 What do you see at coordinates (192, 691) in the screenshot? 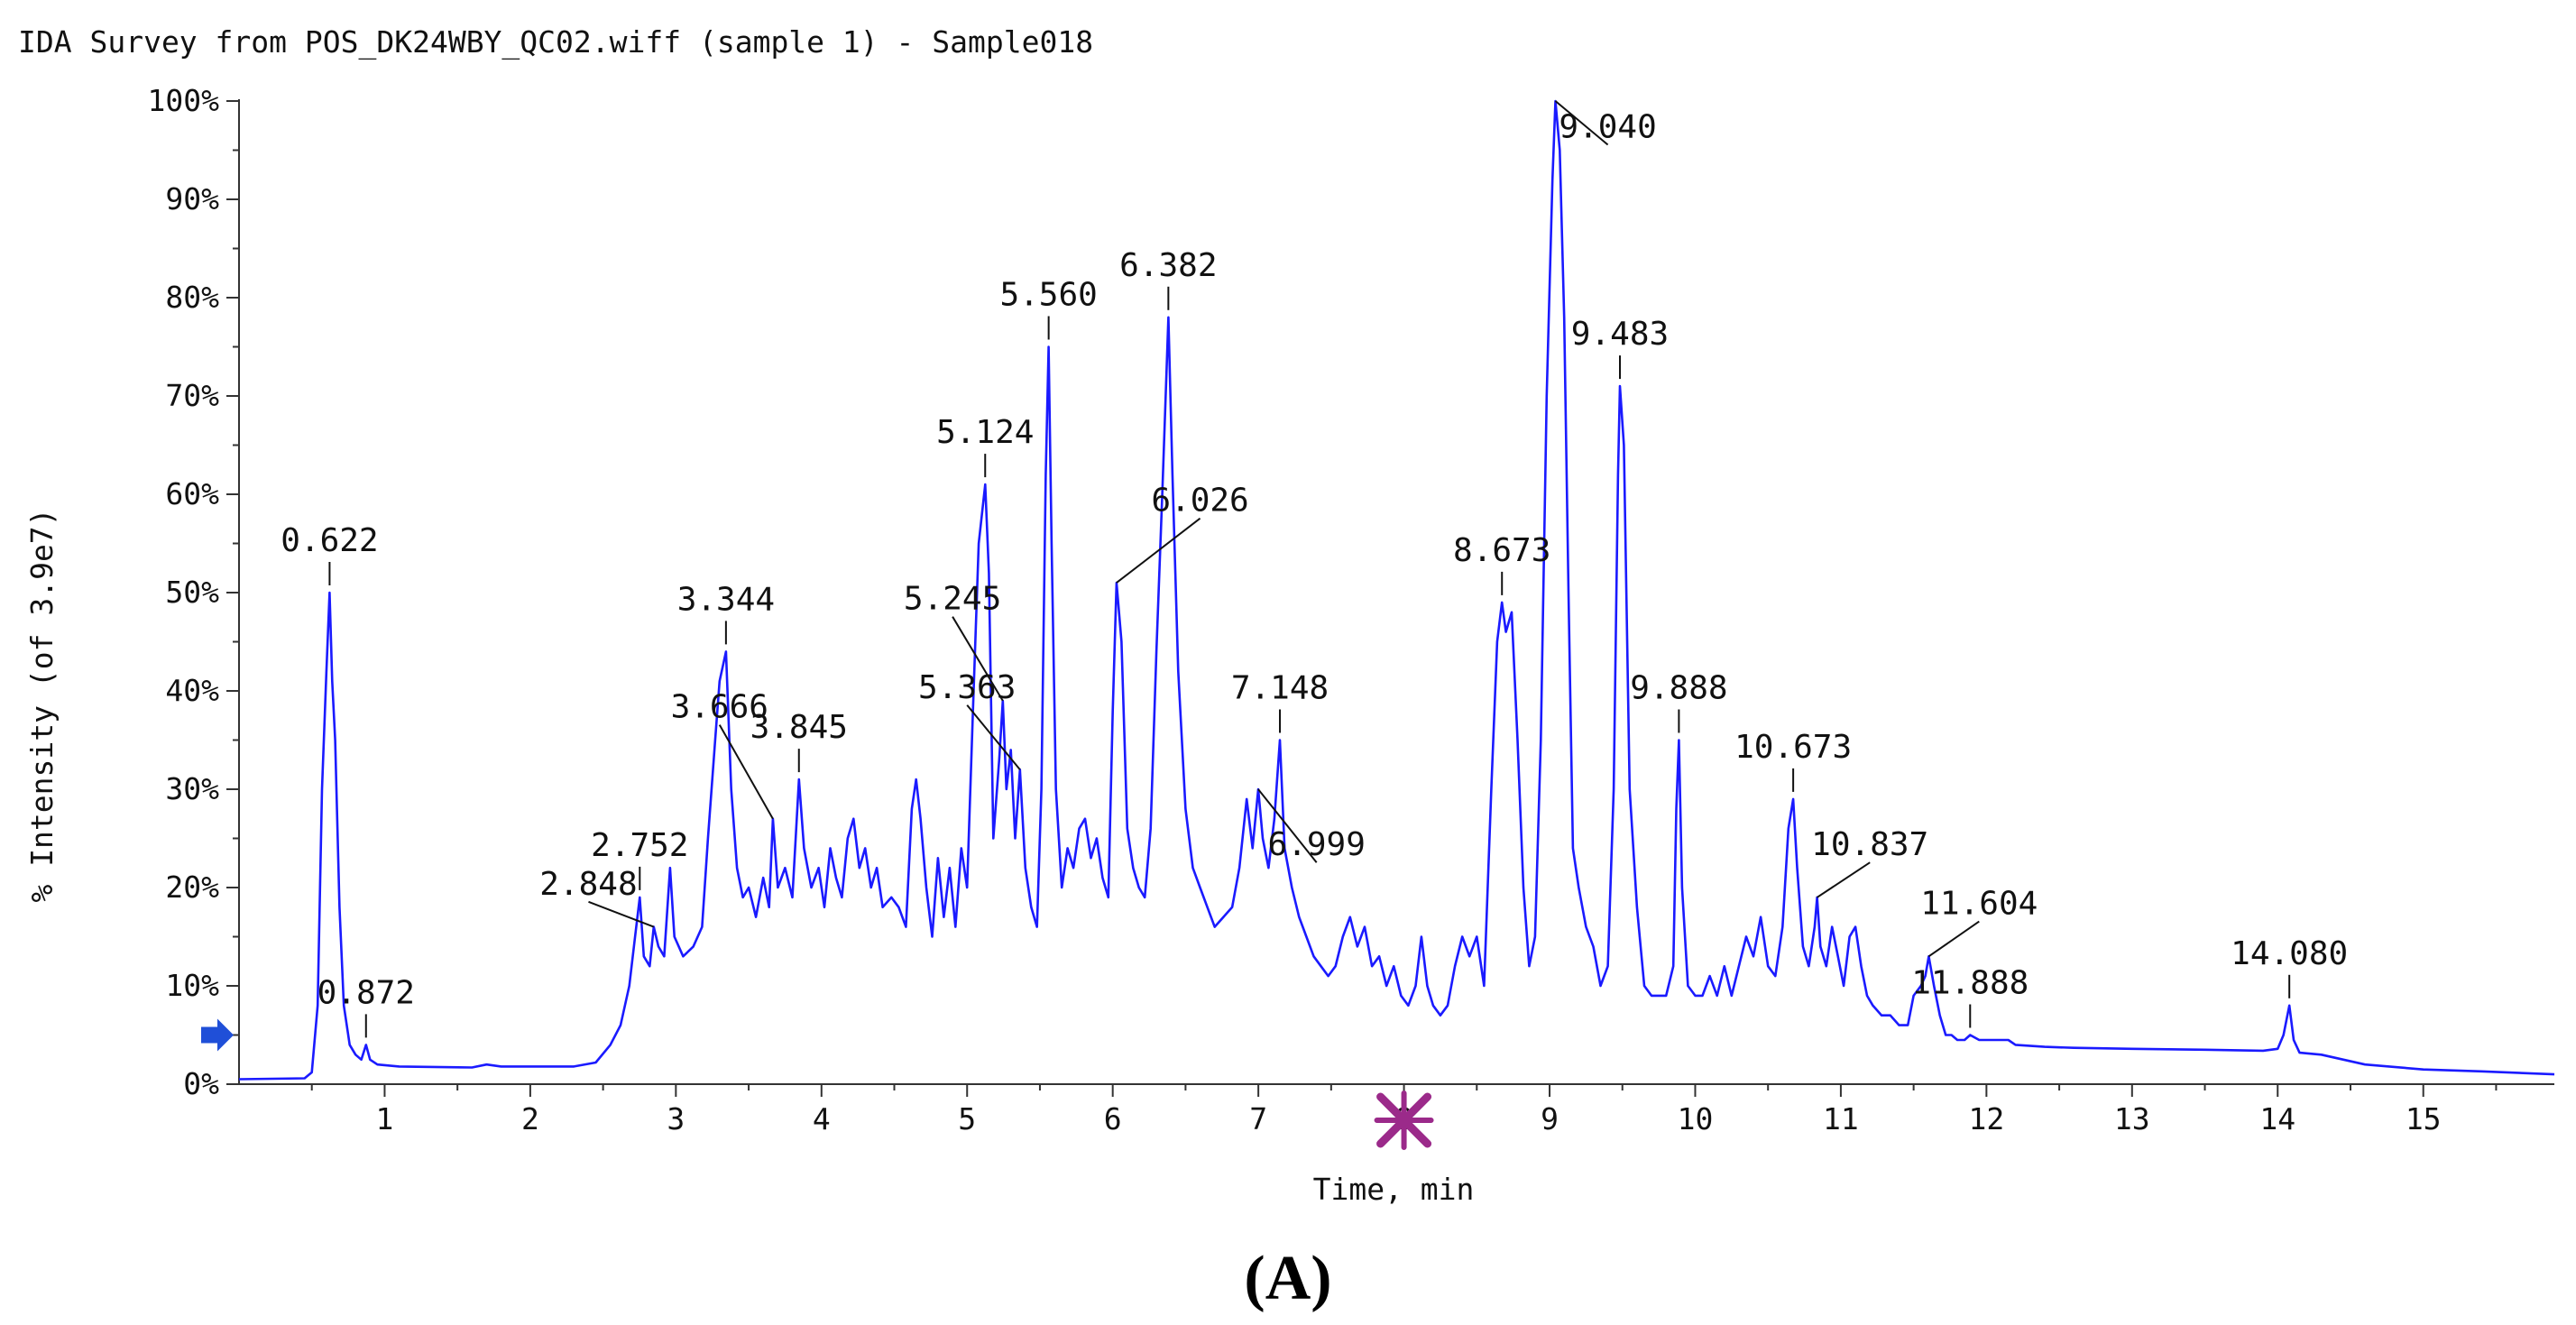
I see `y-tick-label: 40%` at bounding box center [192, 691].